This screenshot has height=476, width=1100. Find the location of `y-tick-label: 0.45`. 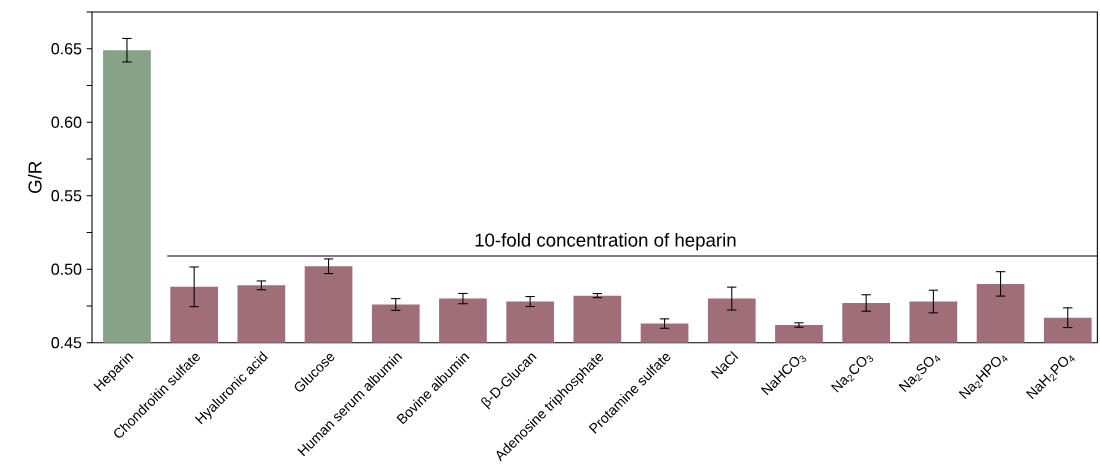

y-tick-label: 0.45 is located at coordinates (66, 343).